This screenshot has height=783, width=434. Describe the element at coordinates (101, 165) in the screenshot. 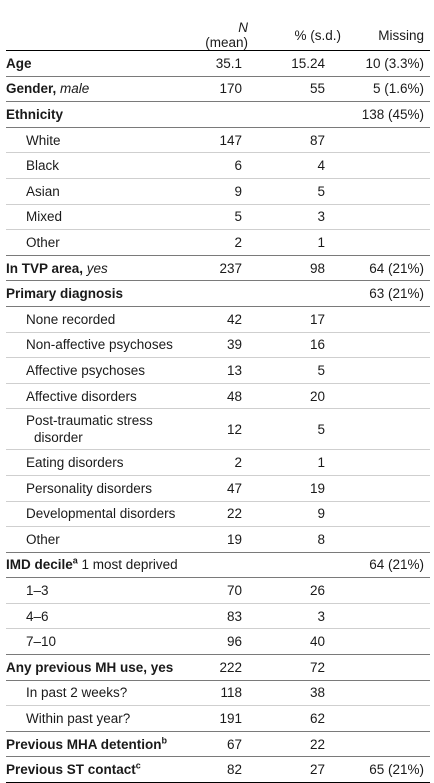

I see `cell-label: Black` at that location.